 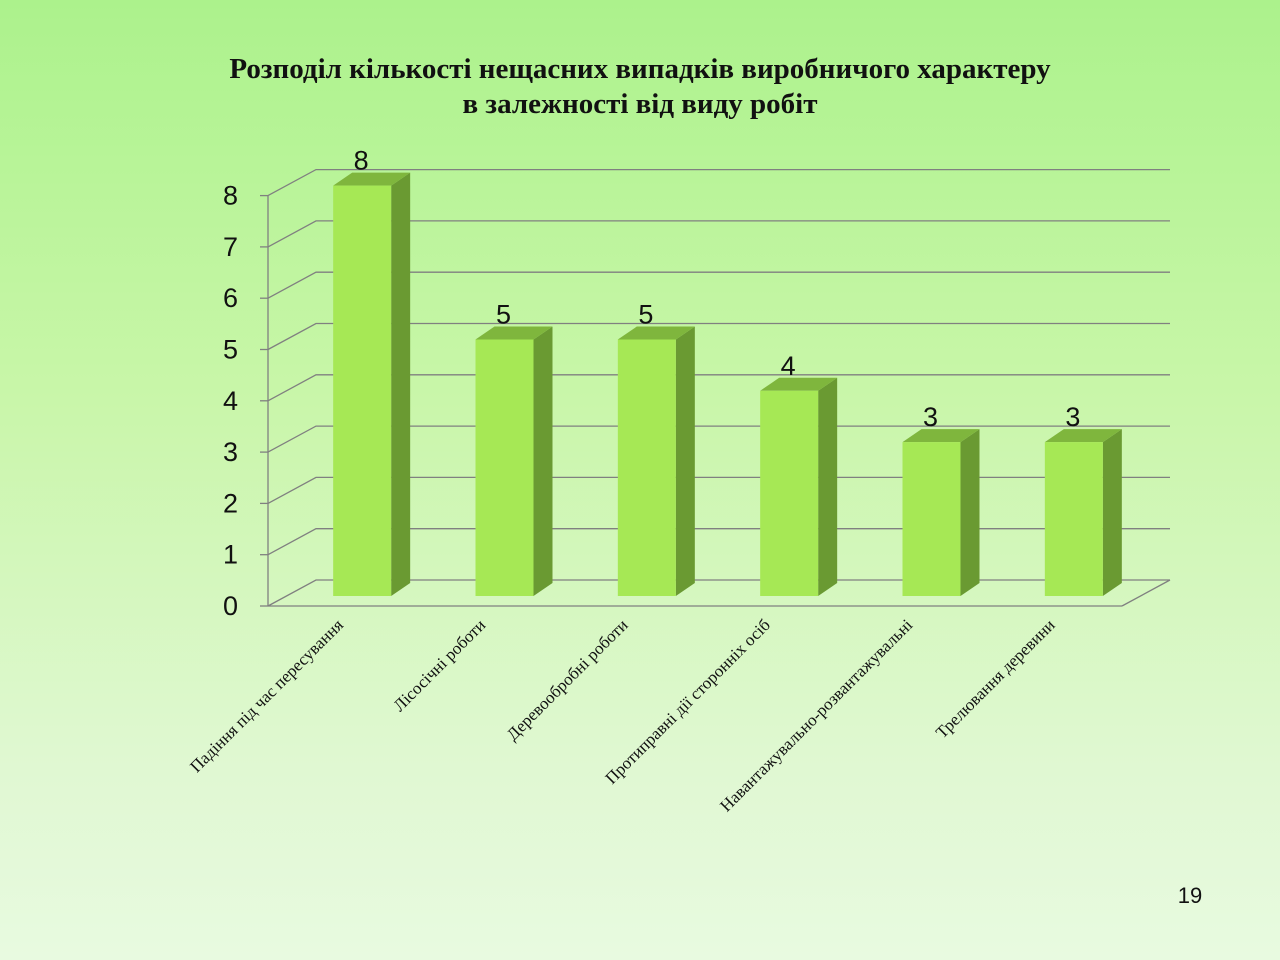 What do you see at coordinates (640, 104) in the screenshot?
I see `title-line-2: в залежності від виду робіт` at bounding box center [640, 104].